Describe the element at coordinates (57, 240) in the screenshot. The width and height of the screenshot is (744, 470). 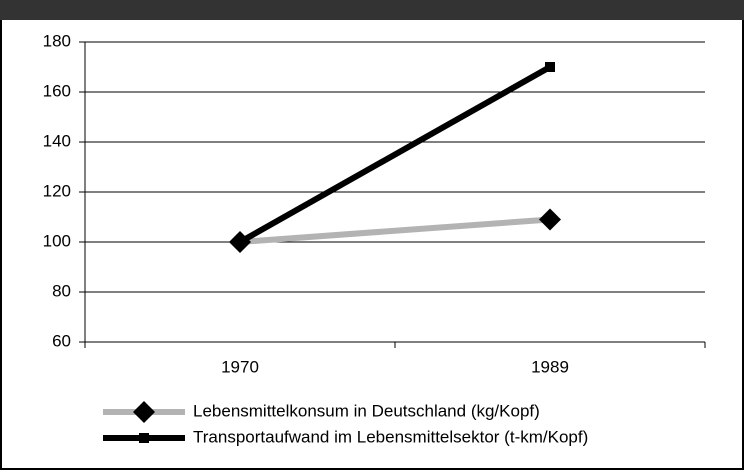
I see `y-tick-label: 100` at that location.